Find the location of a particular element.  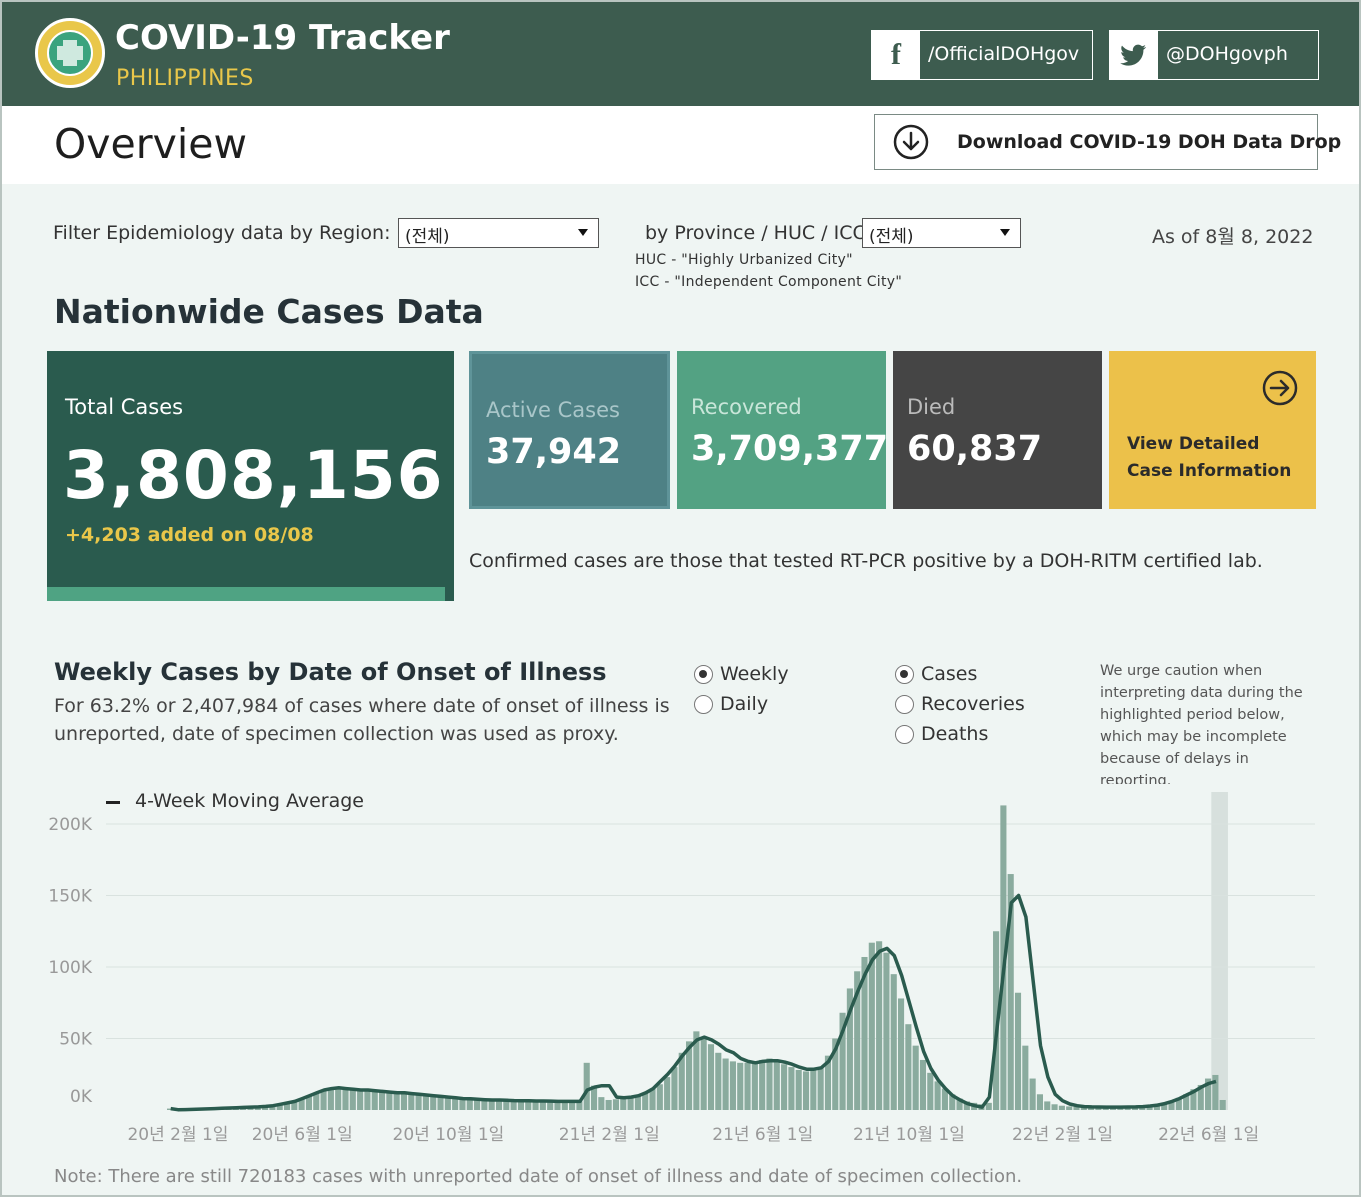

seal-emblem-icon is located at coordinates (70, 53).